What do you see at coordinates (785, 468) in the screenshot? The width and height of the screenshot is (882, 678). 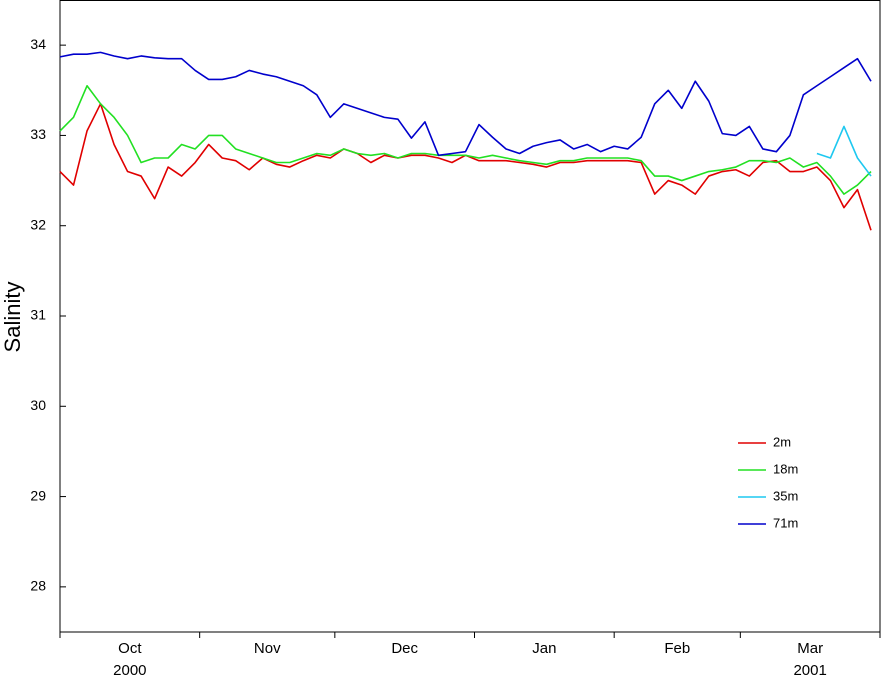 I see `legend-label: 18m` at bounding box center [785, 468].